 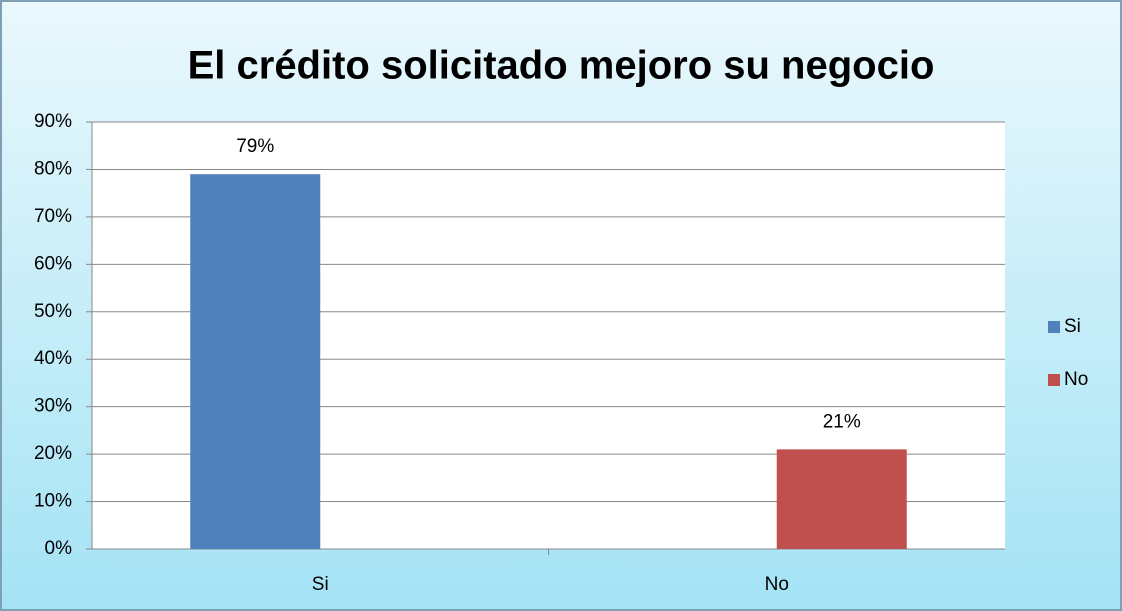 What do you see at coordinates (53, 263) in the screenshot?
I see `y-tick-label: 60%` at bounding box center [53, 263].